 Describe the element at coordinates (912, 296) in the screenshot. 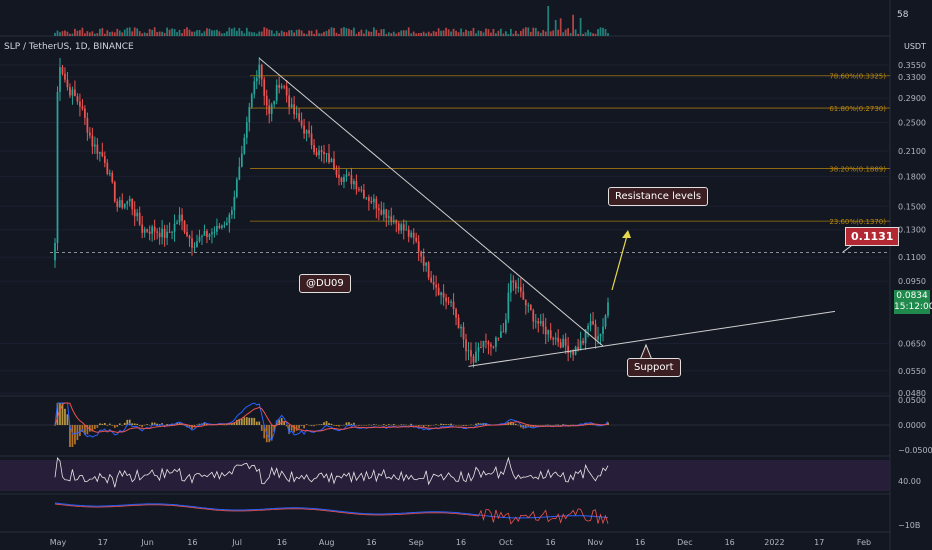

I see `last-price-value: 0.0834` at that location.